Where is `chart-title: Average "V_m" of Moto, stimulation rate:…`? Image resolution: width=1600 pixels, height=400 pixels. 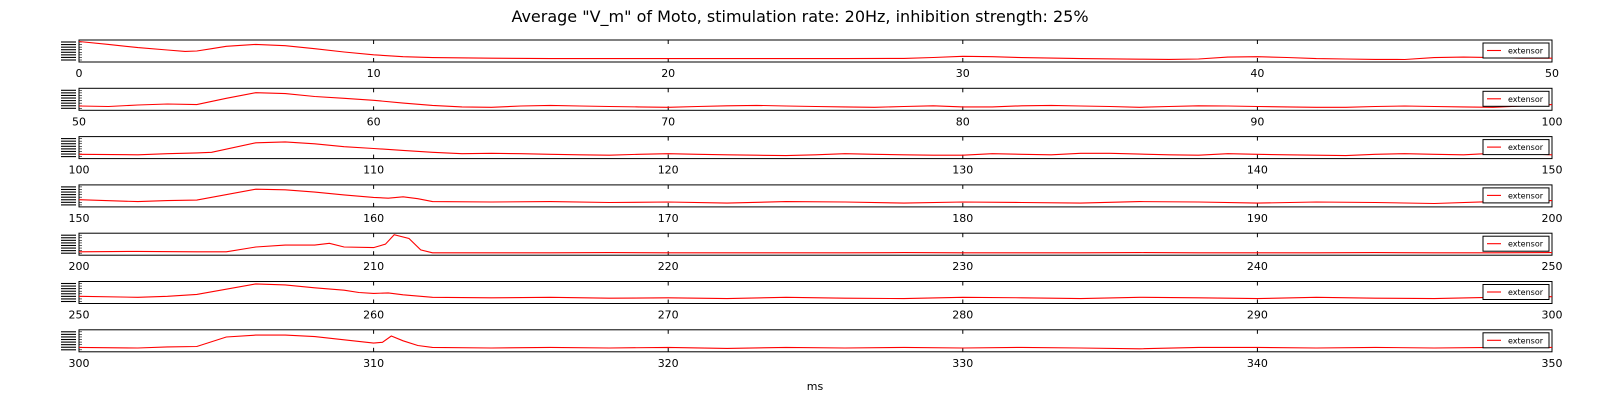
chart-title: Average "V_m" of Moto, stimulation rate:… is located at coordinates (799, 17).